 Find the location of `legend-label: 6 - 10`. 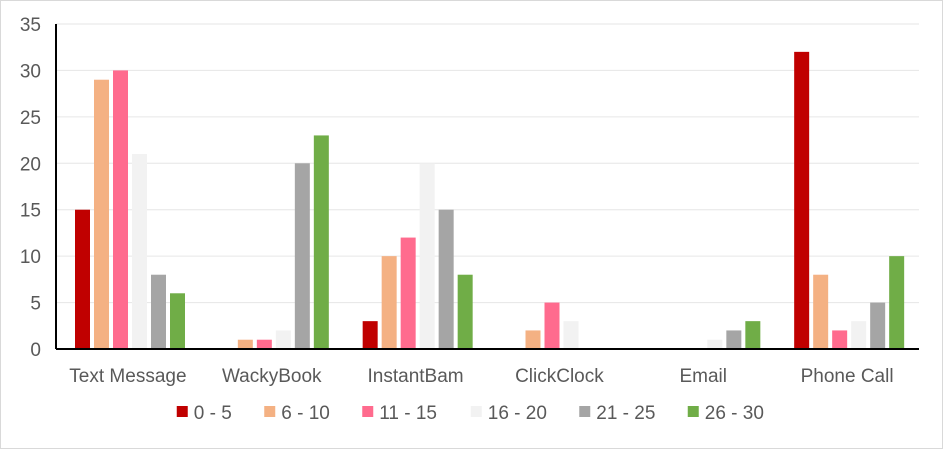

legend-label: 6 - 10 is located at coordinates (305, 413).